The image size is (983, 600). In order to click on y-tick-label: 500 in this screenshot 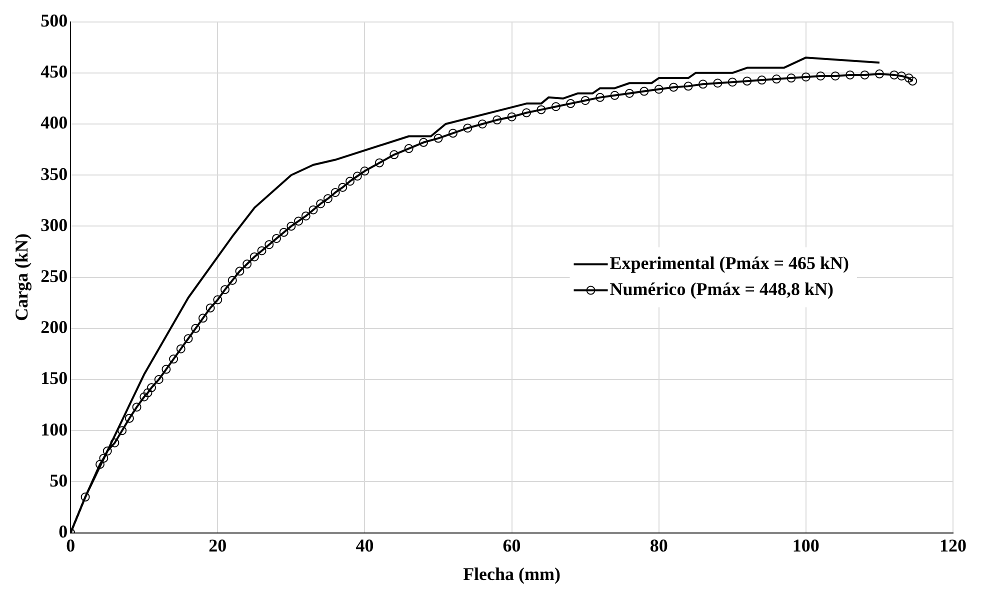, I will do `click(54, 20)`.